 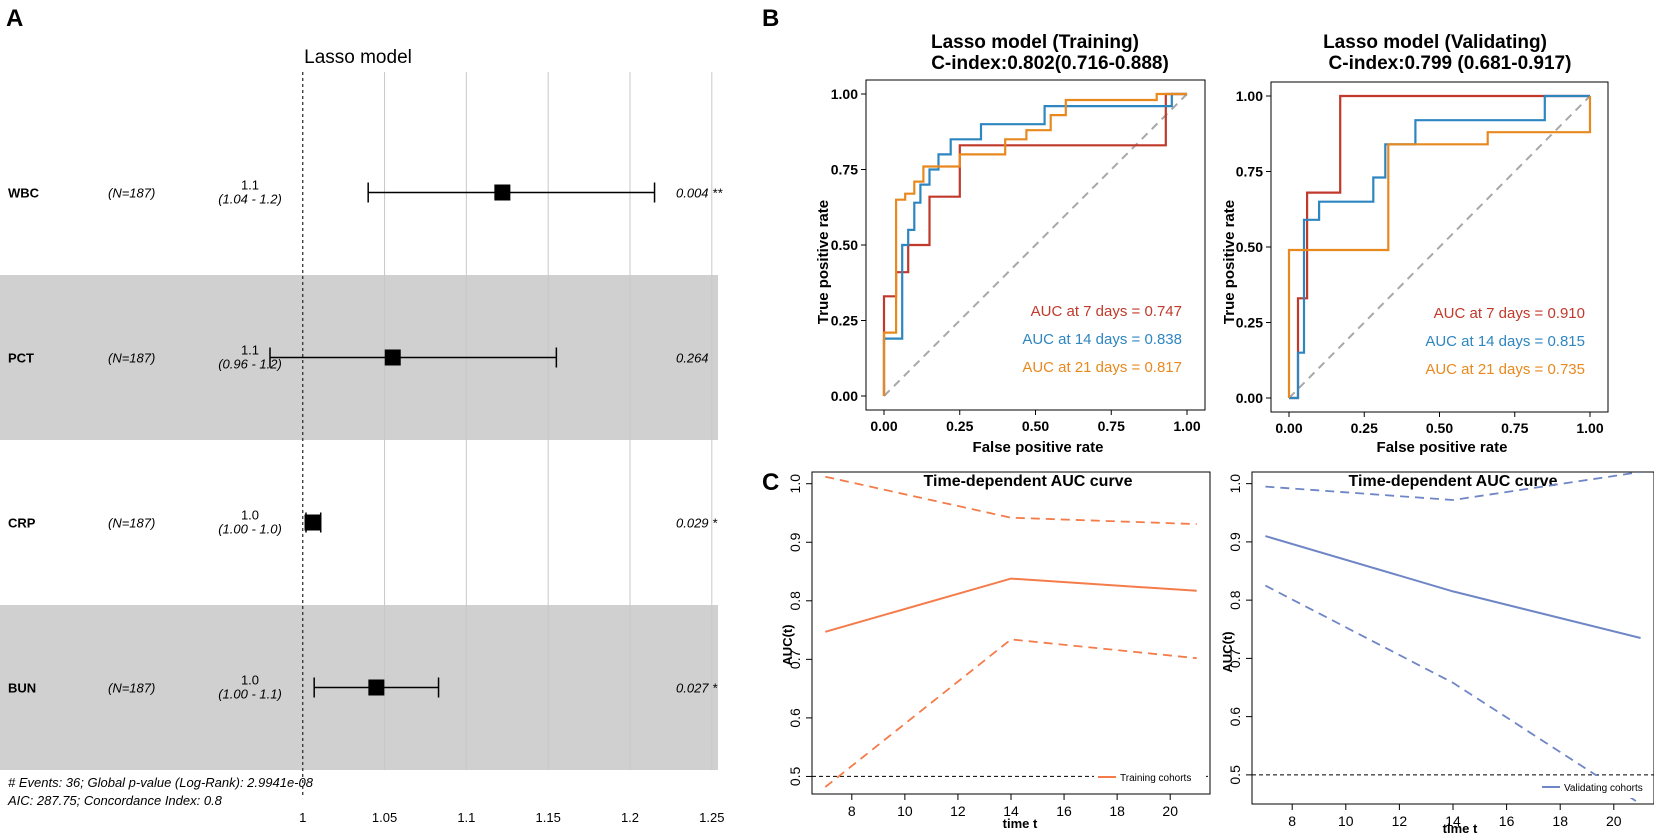 What do you see at coordinates (1505, 341) in the screenshot?
I see `roc-legend-entry: AUC at 14 days = 0.815` at bounding box center [1505, 341].